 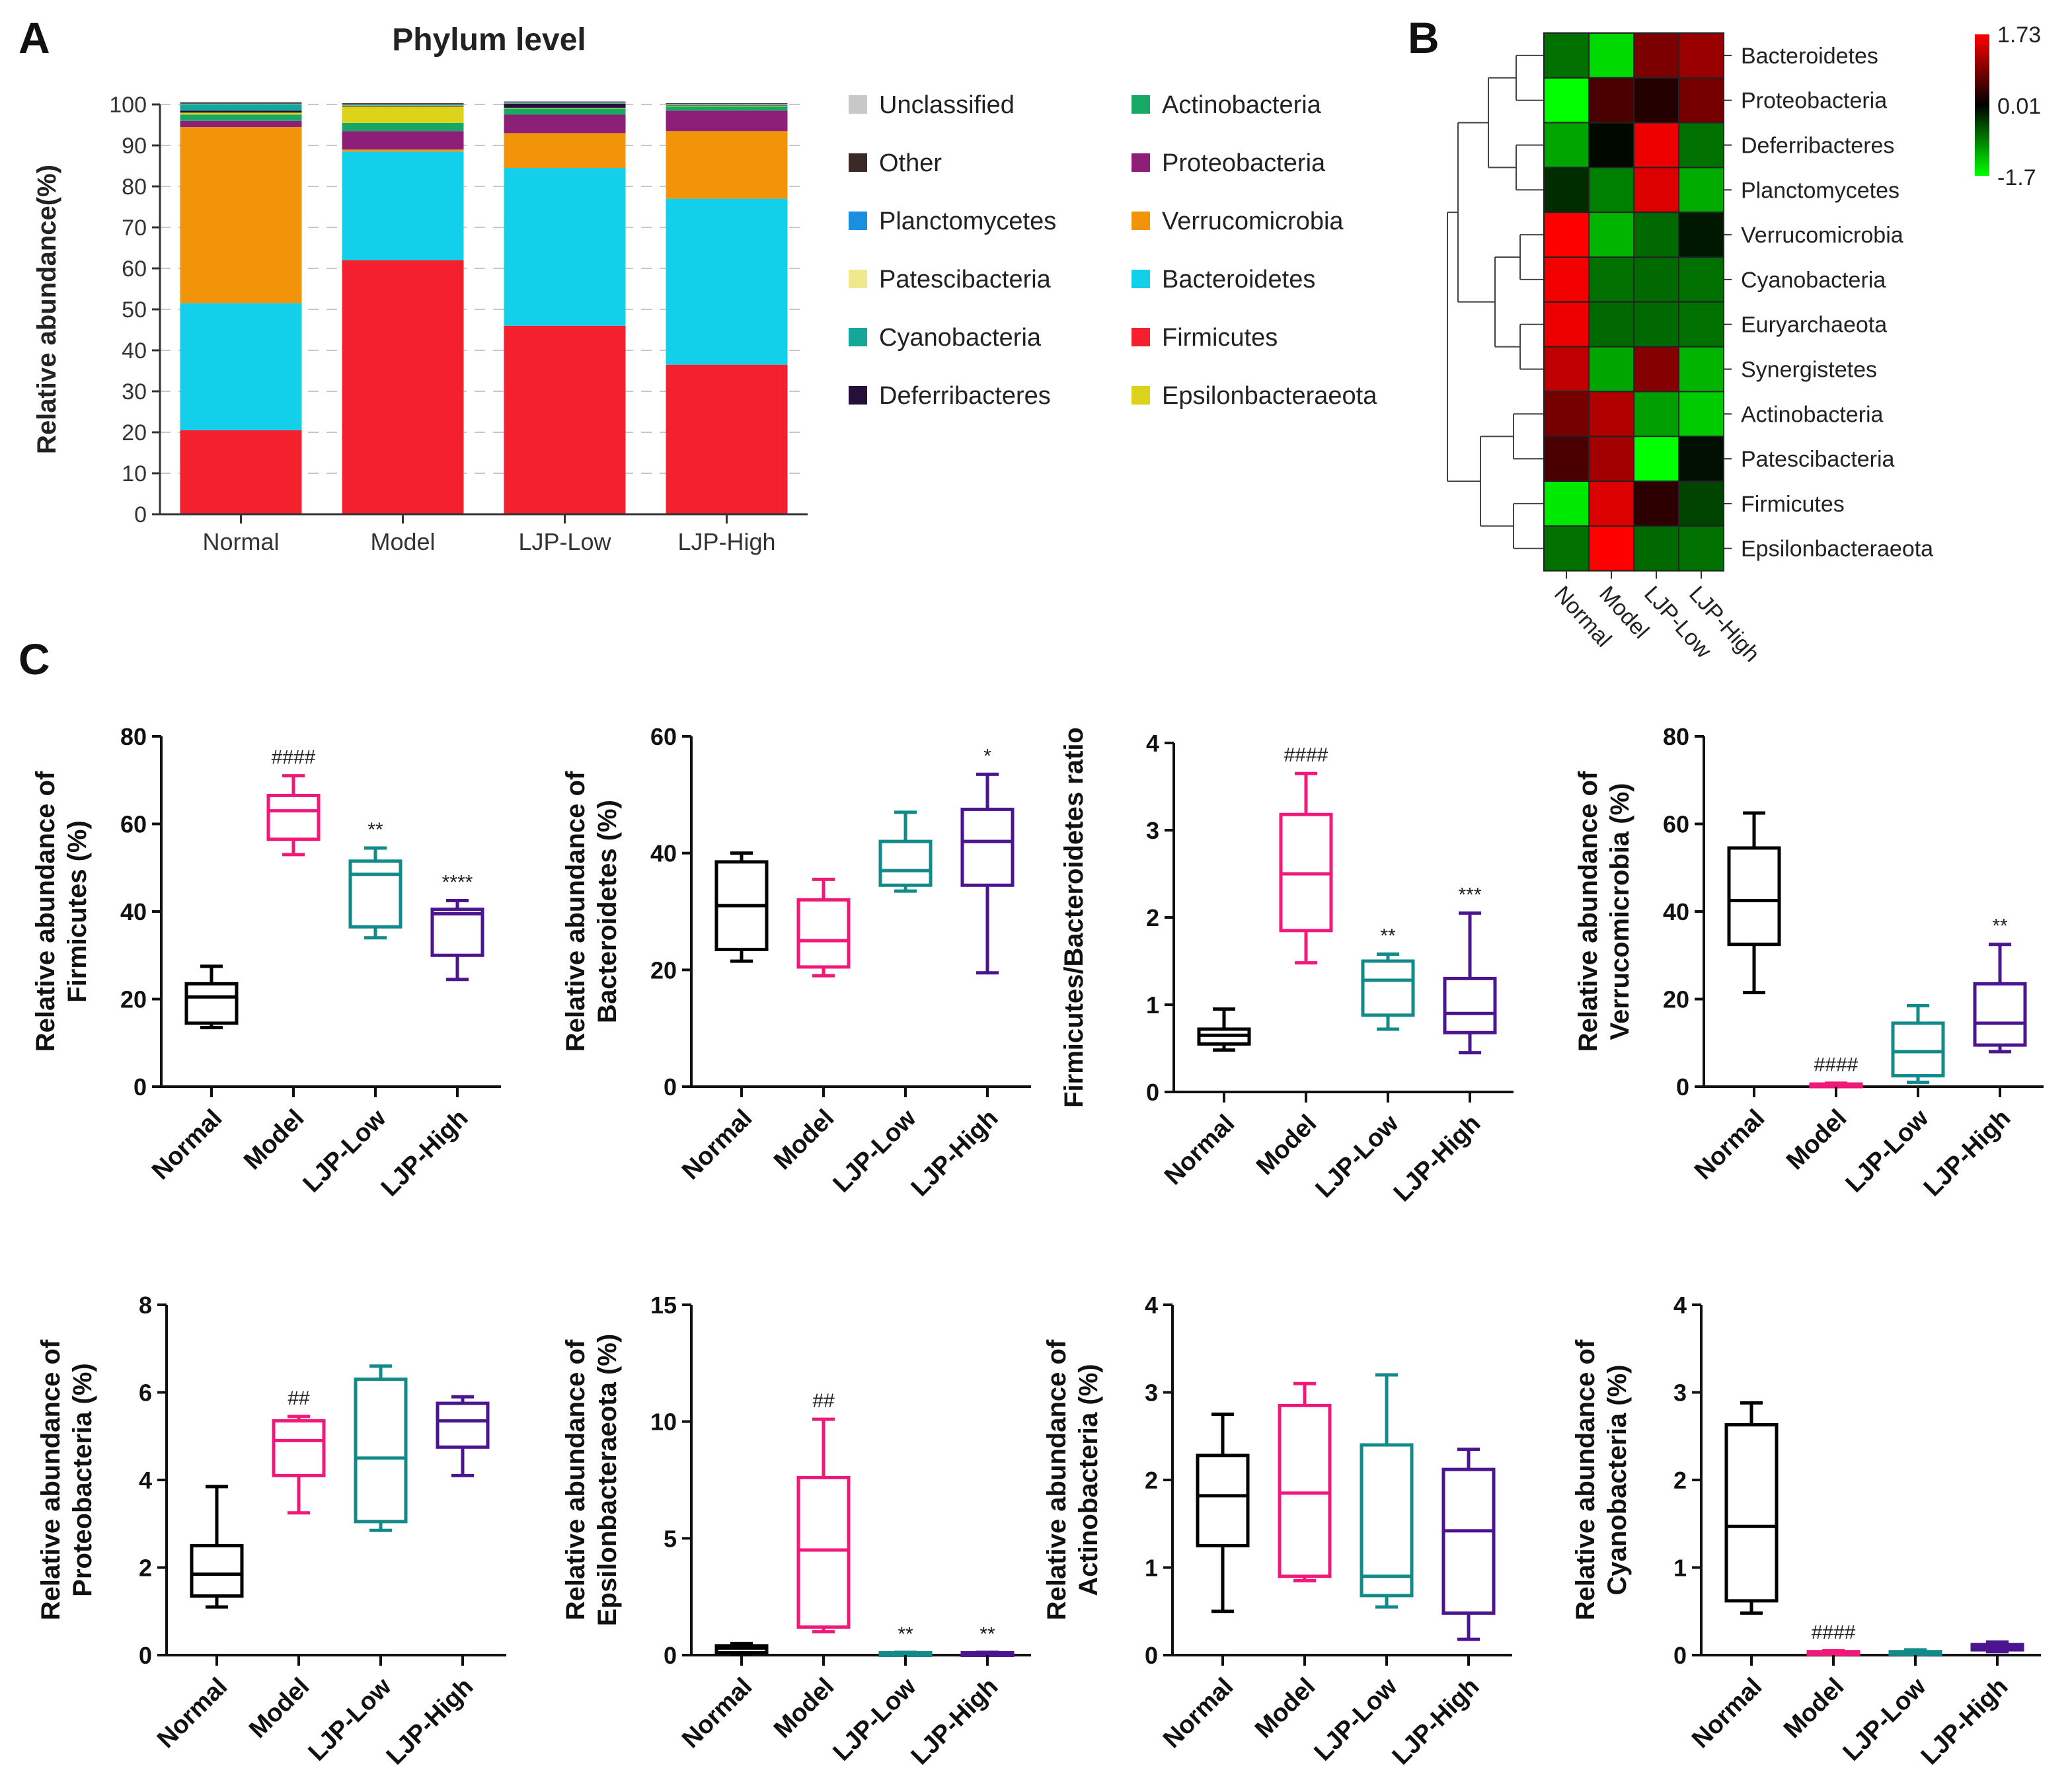 What do you see at coordinates (1141, 221) in the screenshot?
I see `legend-swatch-verrucomicrobia` at bounding box center [1141, 221].